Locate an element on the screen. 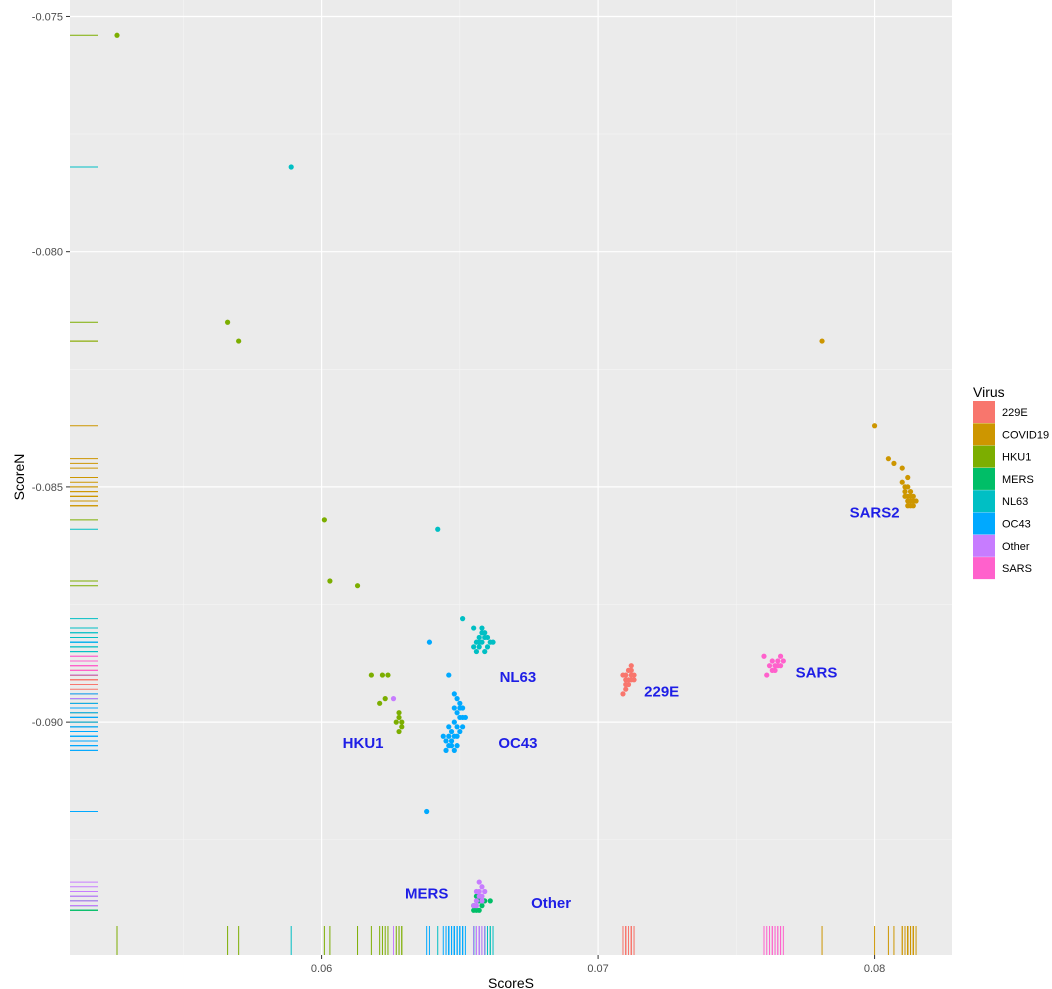 Image resolution: width=1052 pixels, height=989 pixels. x-axis: 0.06 0.07 0.08 is located at coordinates (598, 965).